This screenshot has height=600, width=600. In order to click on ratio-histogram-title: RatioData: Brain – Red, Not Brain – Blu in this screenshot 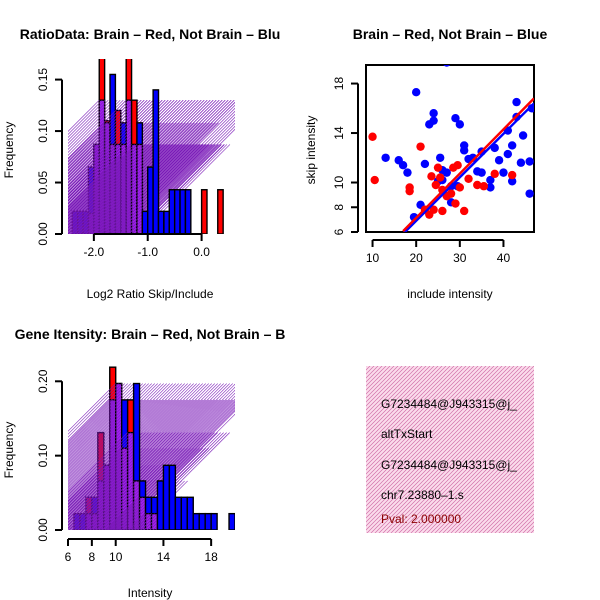, I will do `click(150, 34)`.